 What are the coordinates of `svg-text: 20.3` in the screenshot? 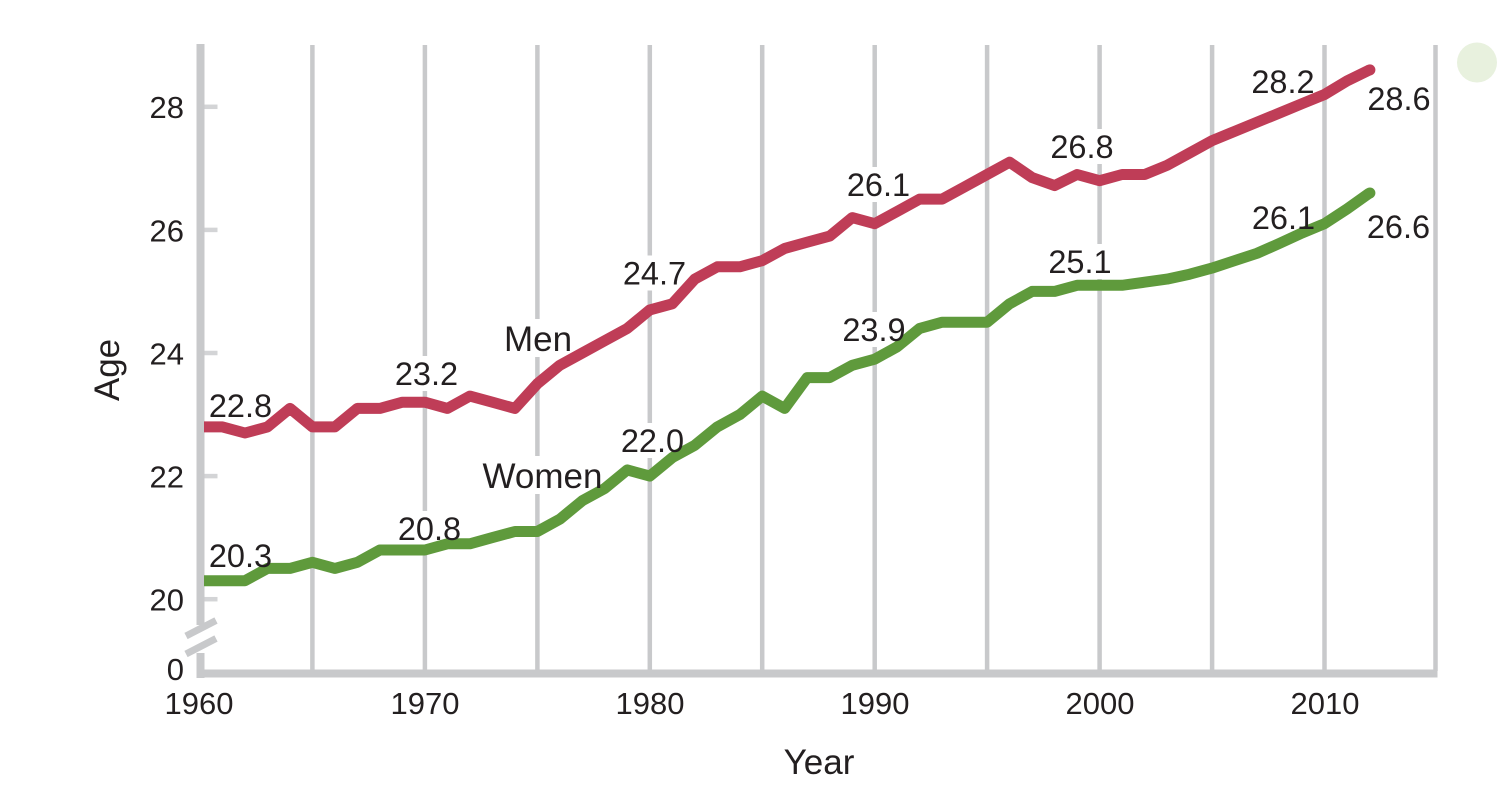 It's located at (240, 556).